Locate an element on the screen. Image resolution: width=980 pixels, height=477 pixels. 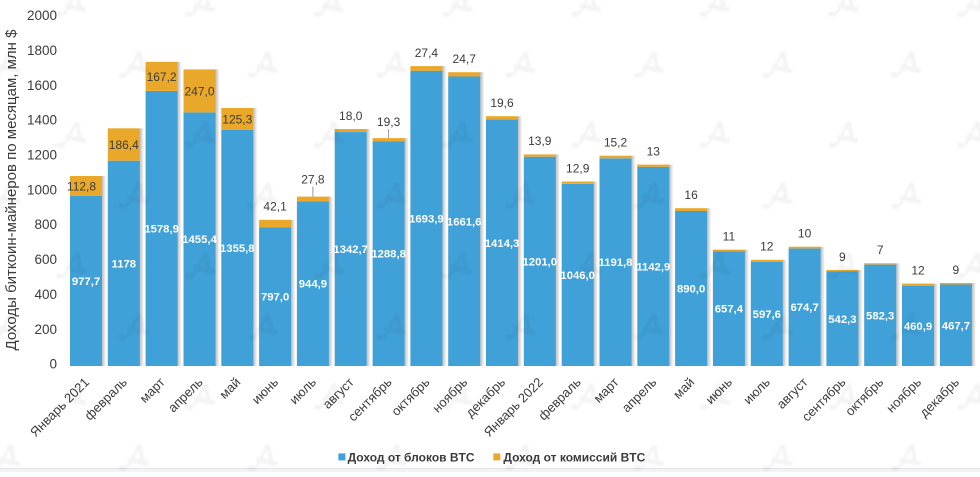
svg-text: Доход от блоков BTC is located at coordinates (411, 458).